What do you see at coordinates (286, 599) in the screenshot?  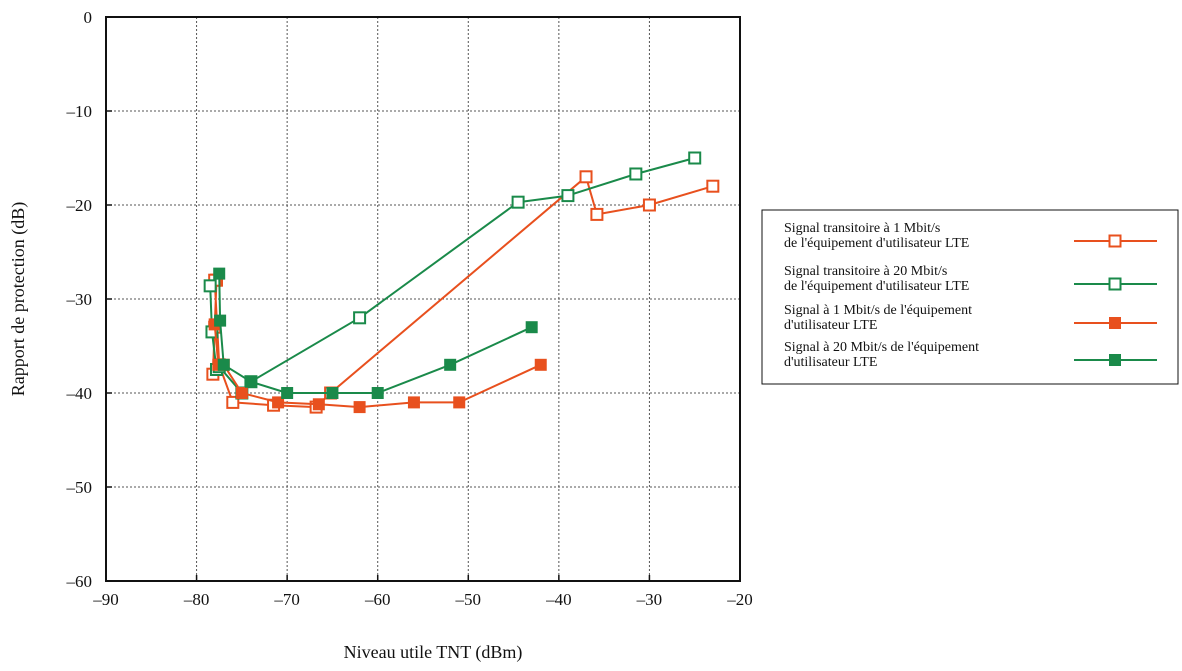 I see `x-tick-label: –70` at bounding box center [286, 599].